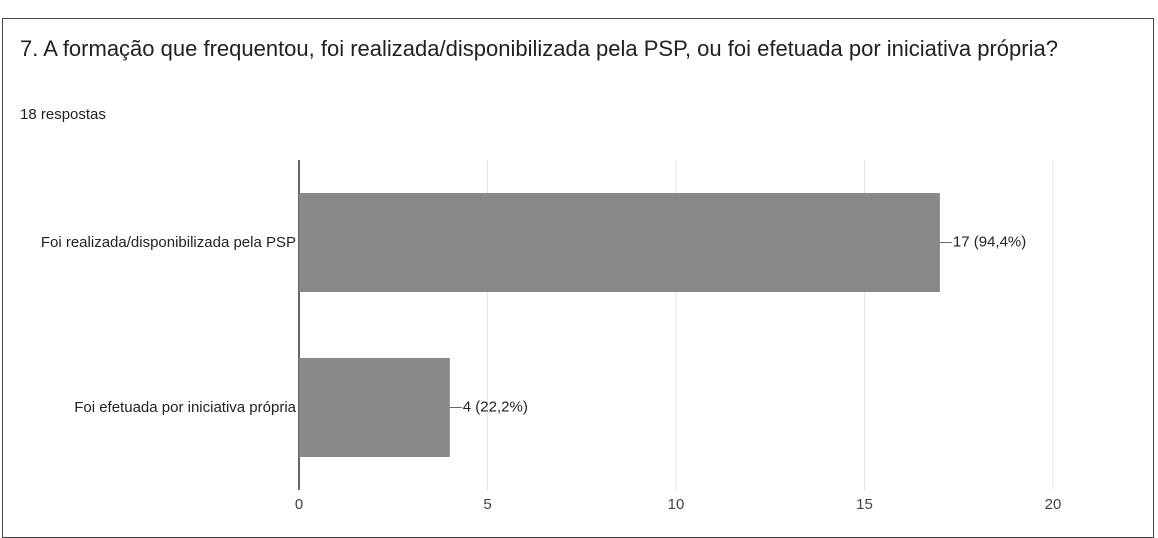  Describe the element at coordinates (989, 241) in the screenshot. I see `value-label: 17 (94,4%)` at that location.